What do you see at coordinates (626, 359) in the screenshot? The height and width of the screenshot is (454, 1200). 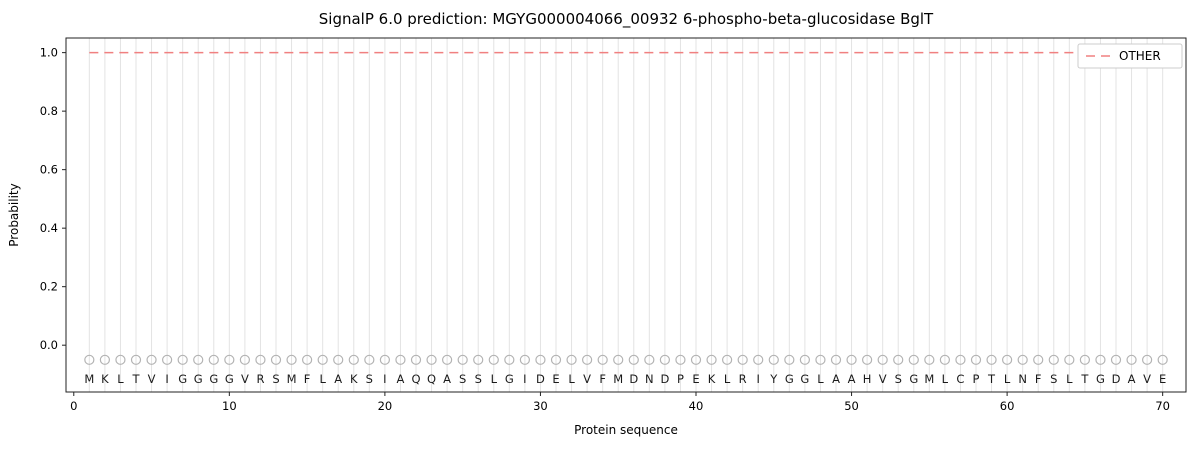 I see `residue-markers-group` at bounding box center [626, 359].